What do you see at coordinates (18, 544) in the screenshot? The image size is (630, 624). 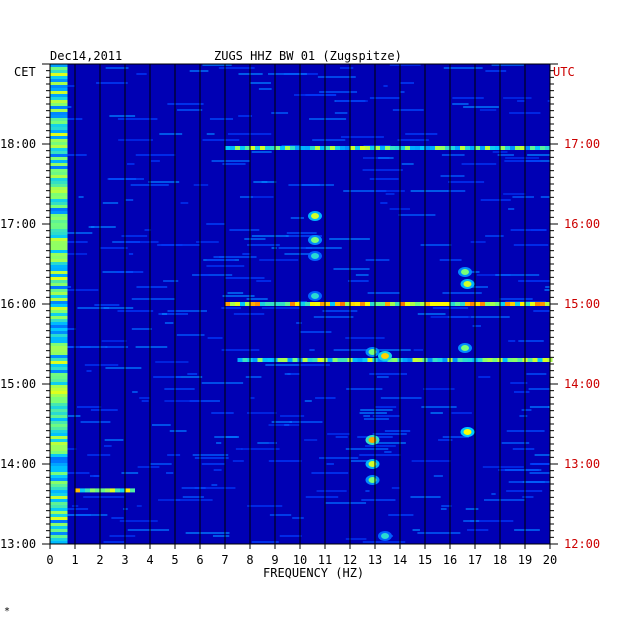 I see `left-tick-label: 13:00` at bounding box center [18, 544].